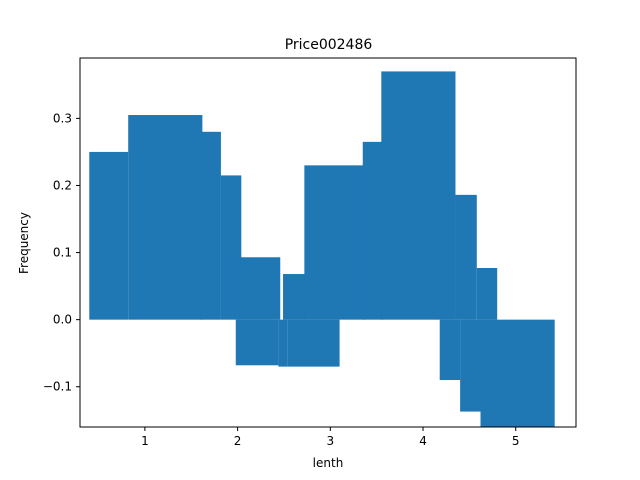 This screenshot has height=480, width=640. Describe the element at coordinates (24, 243) in the screenshot. I see `y-axis-label: Frequency` at that location.